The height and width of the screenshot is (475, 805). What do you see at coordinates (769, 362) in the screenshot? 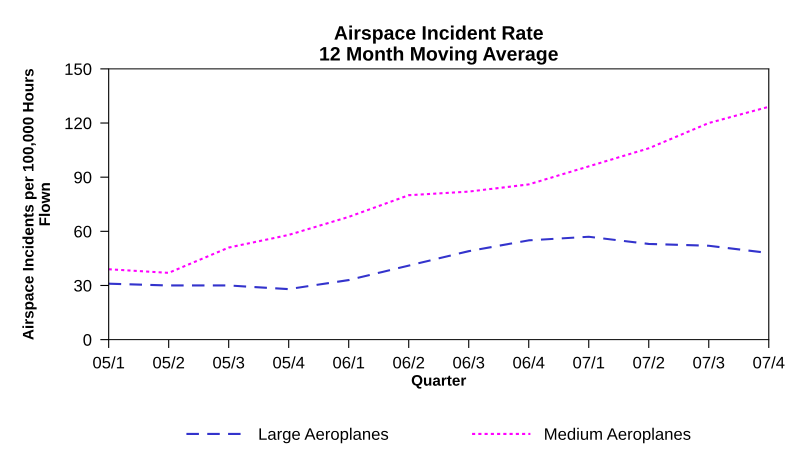
I see `x-tick-label: 07/4` at bounding box center [769, 362].